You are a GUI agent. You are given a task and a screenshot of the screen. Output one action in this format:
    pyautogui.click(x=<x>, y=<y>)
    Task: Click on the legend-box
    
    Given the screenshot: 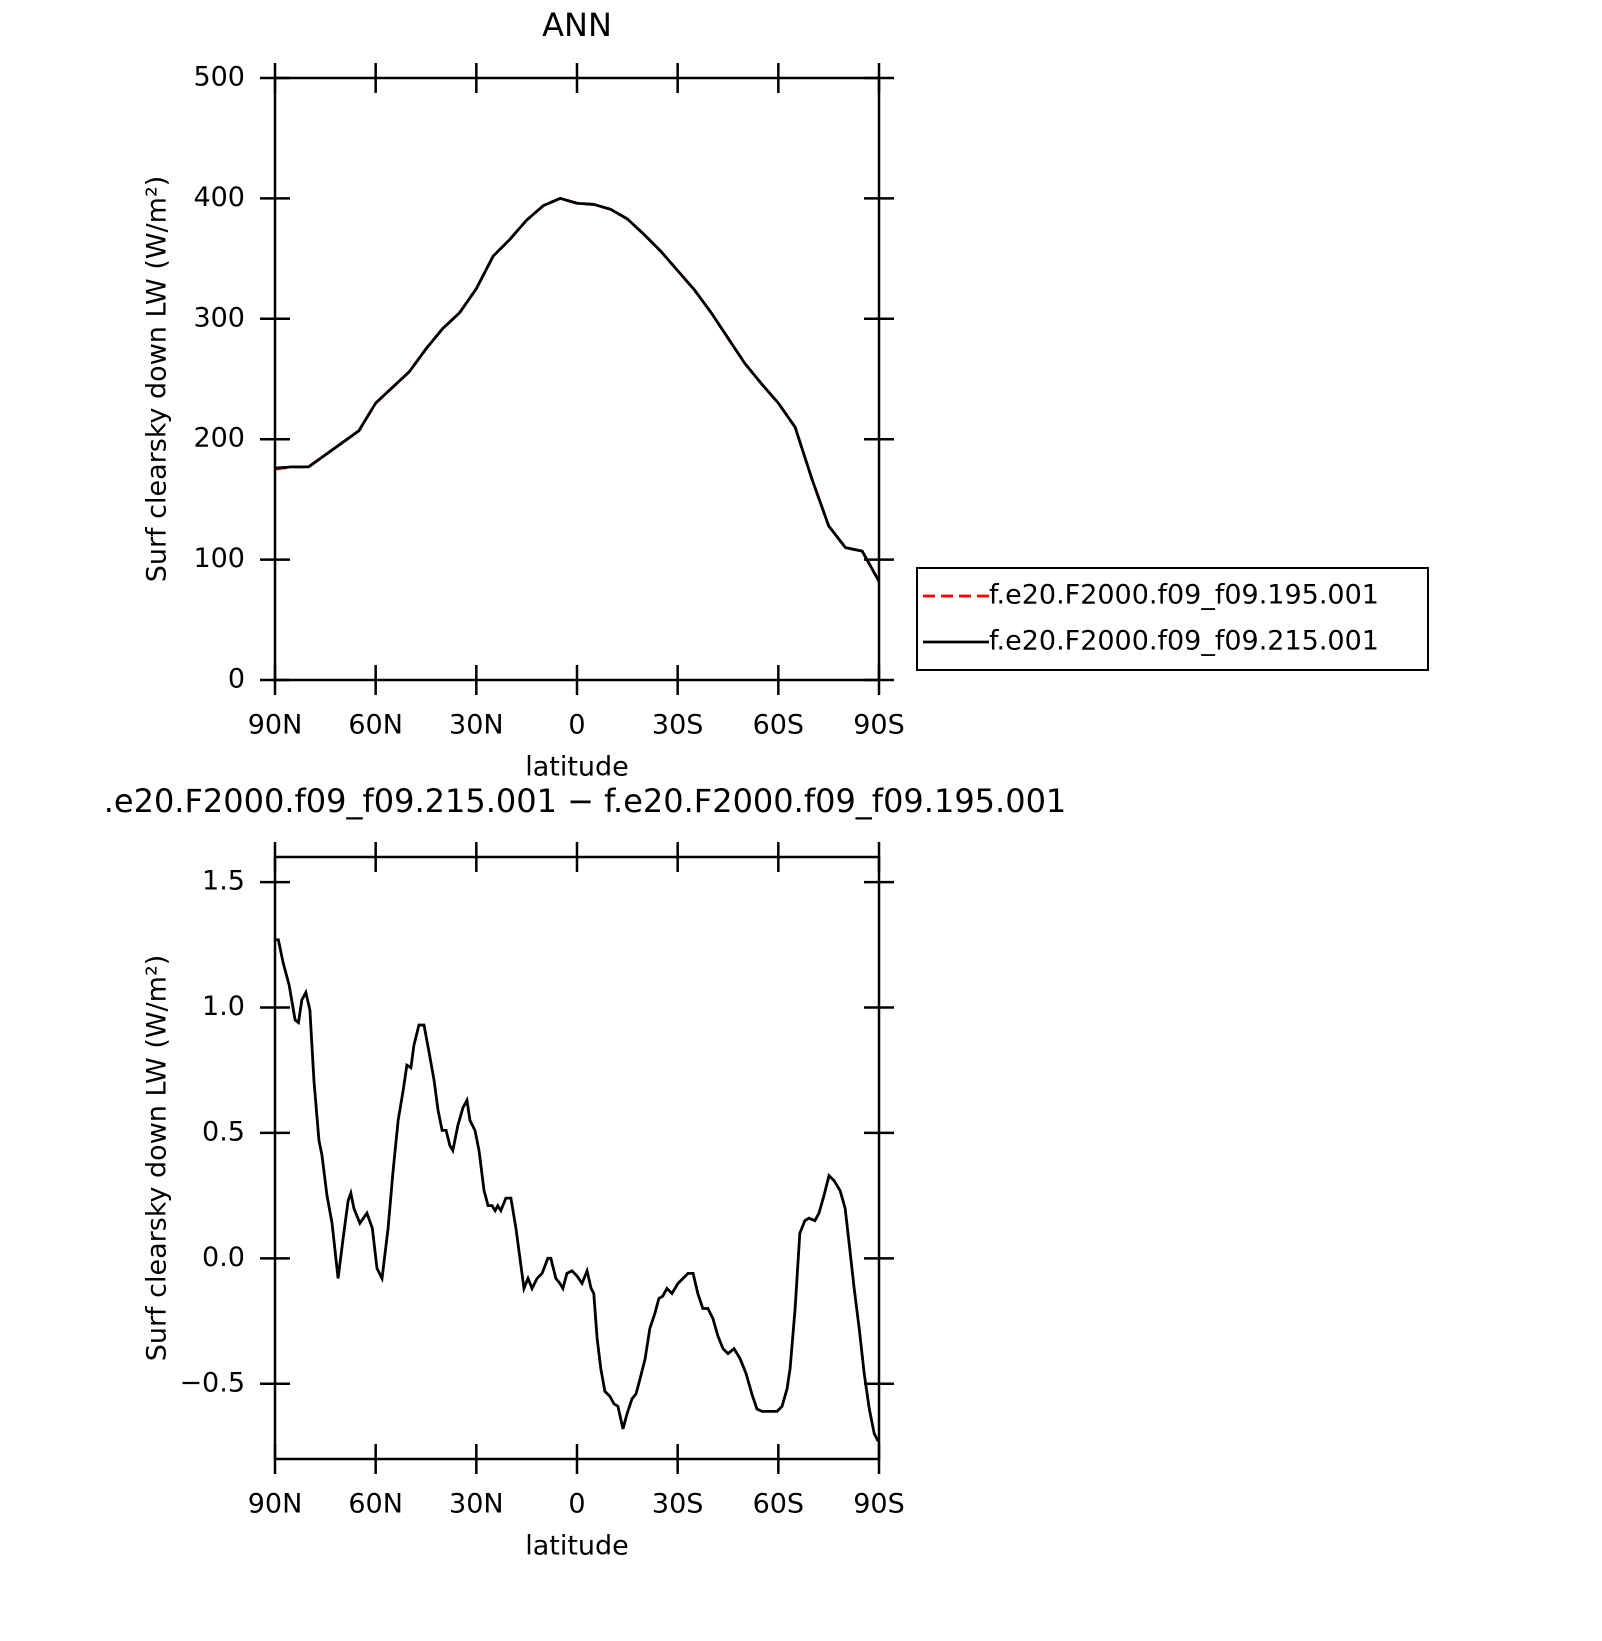 What is the action you would take?
    pyautogui.click(x=1172, y=619)
    